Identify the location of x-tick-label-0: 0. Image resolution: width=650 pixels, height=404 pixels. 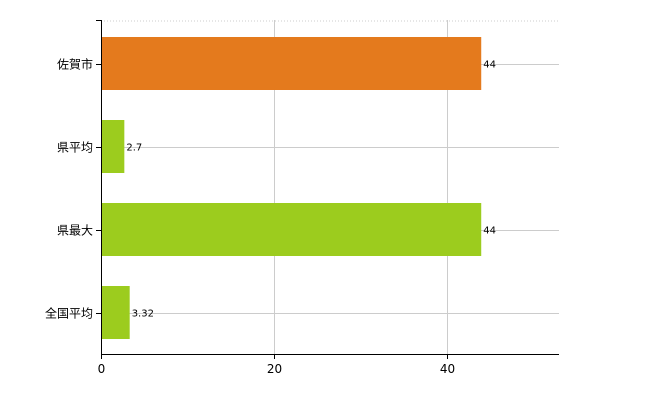
(102, 369).